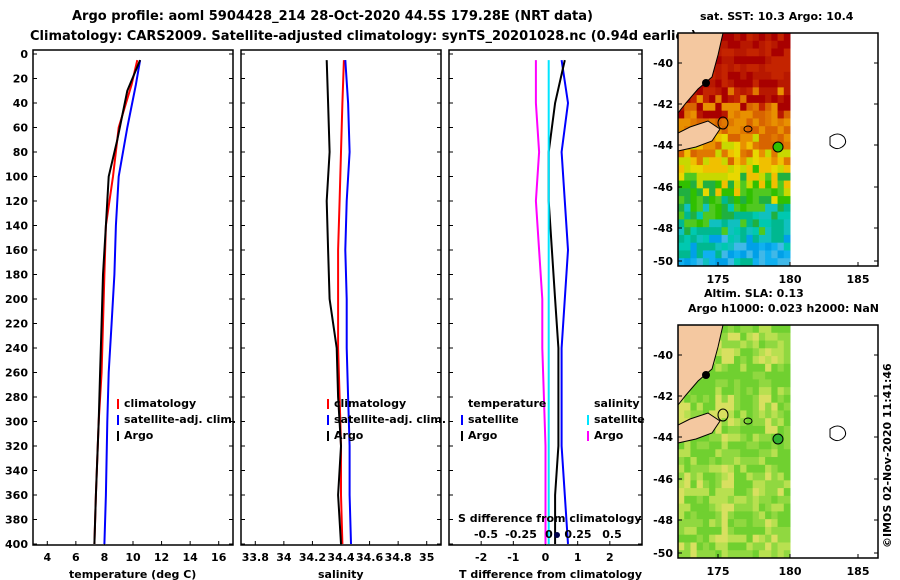 This screenshot has height=580, width=900. Describe the element at coordinates (507, 403) in the screenshot. I see `legend-title-temperature: temperature` at that location.